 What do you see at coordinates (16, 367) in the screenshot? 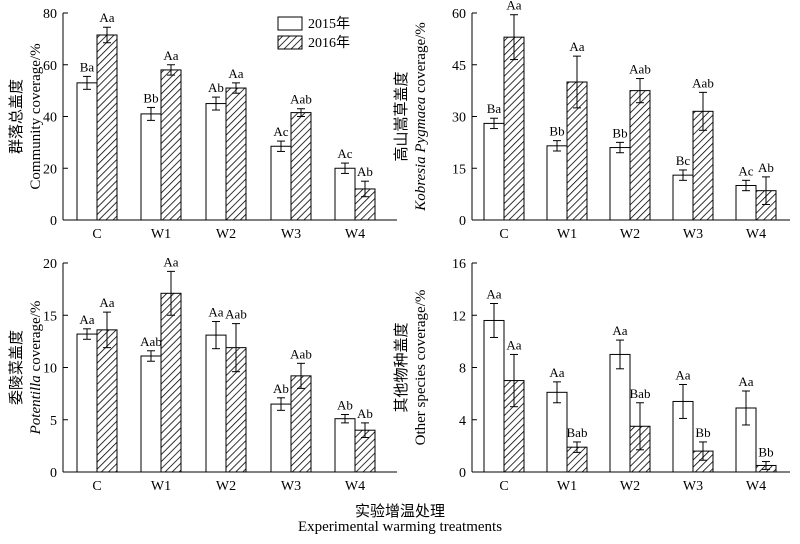
I see `y-axis-title-cn: 委陵菜盖度` at bounding box center [16, 367].